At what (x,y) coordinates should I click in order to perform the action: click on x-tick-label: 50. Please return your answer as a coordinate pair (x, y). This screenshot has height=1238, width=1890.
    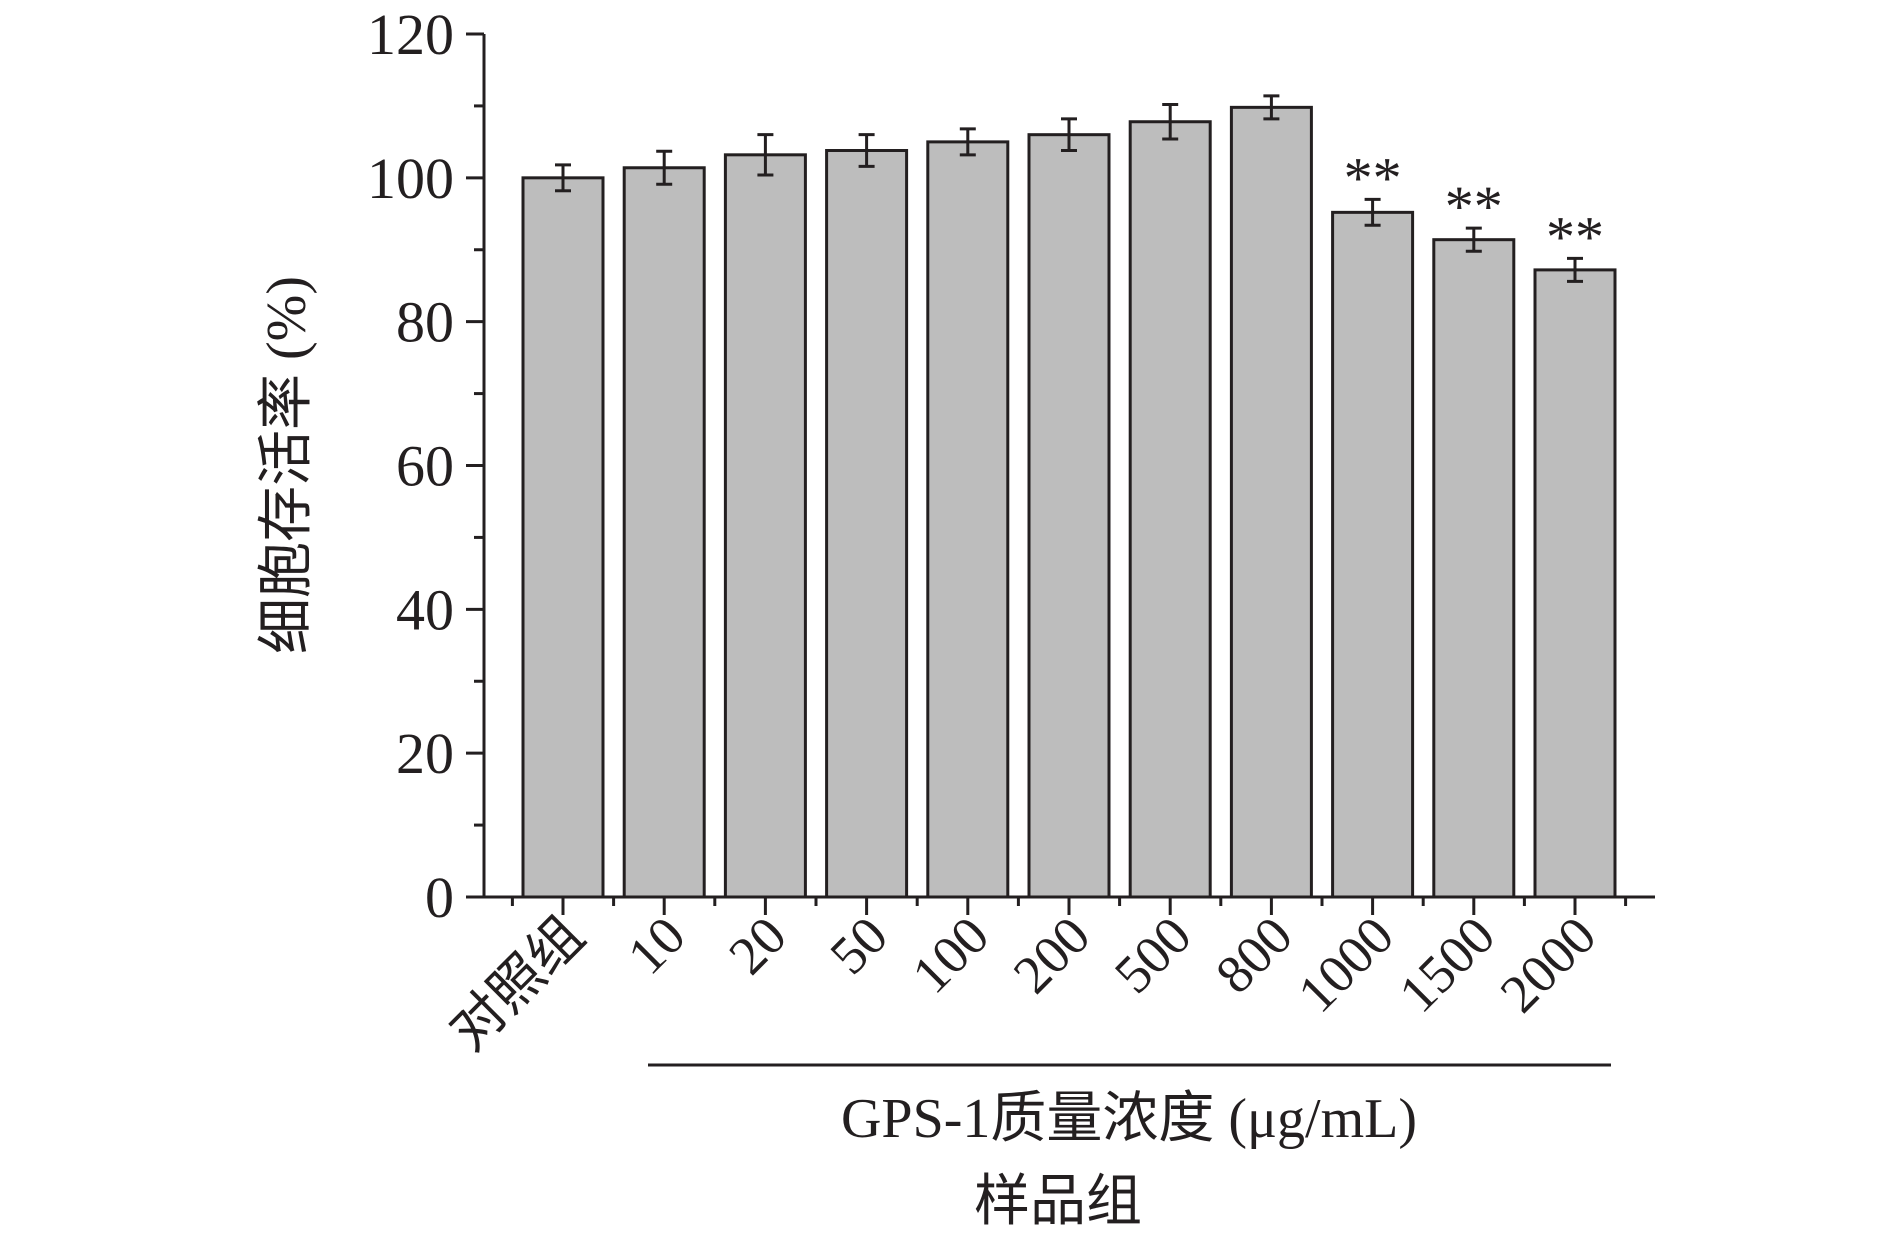
    Looking at the image, I should click on (858, 945).